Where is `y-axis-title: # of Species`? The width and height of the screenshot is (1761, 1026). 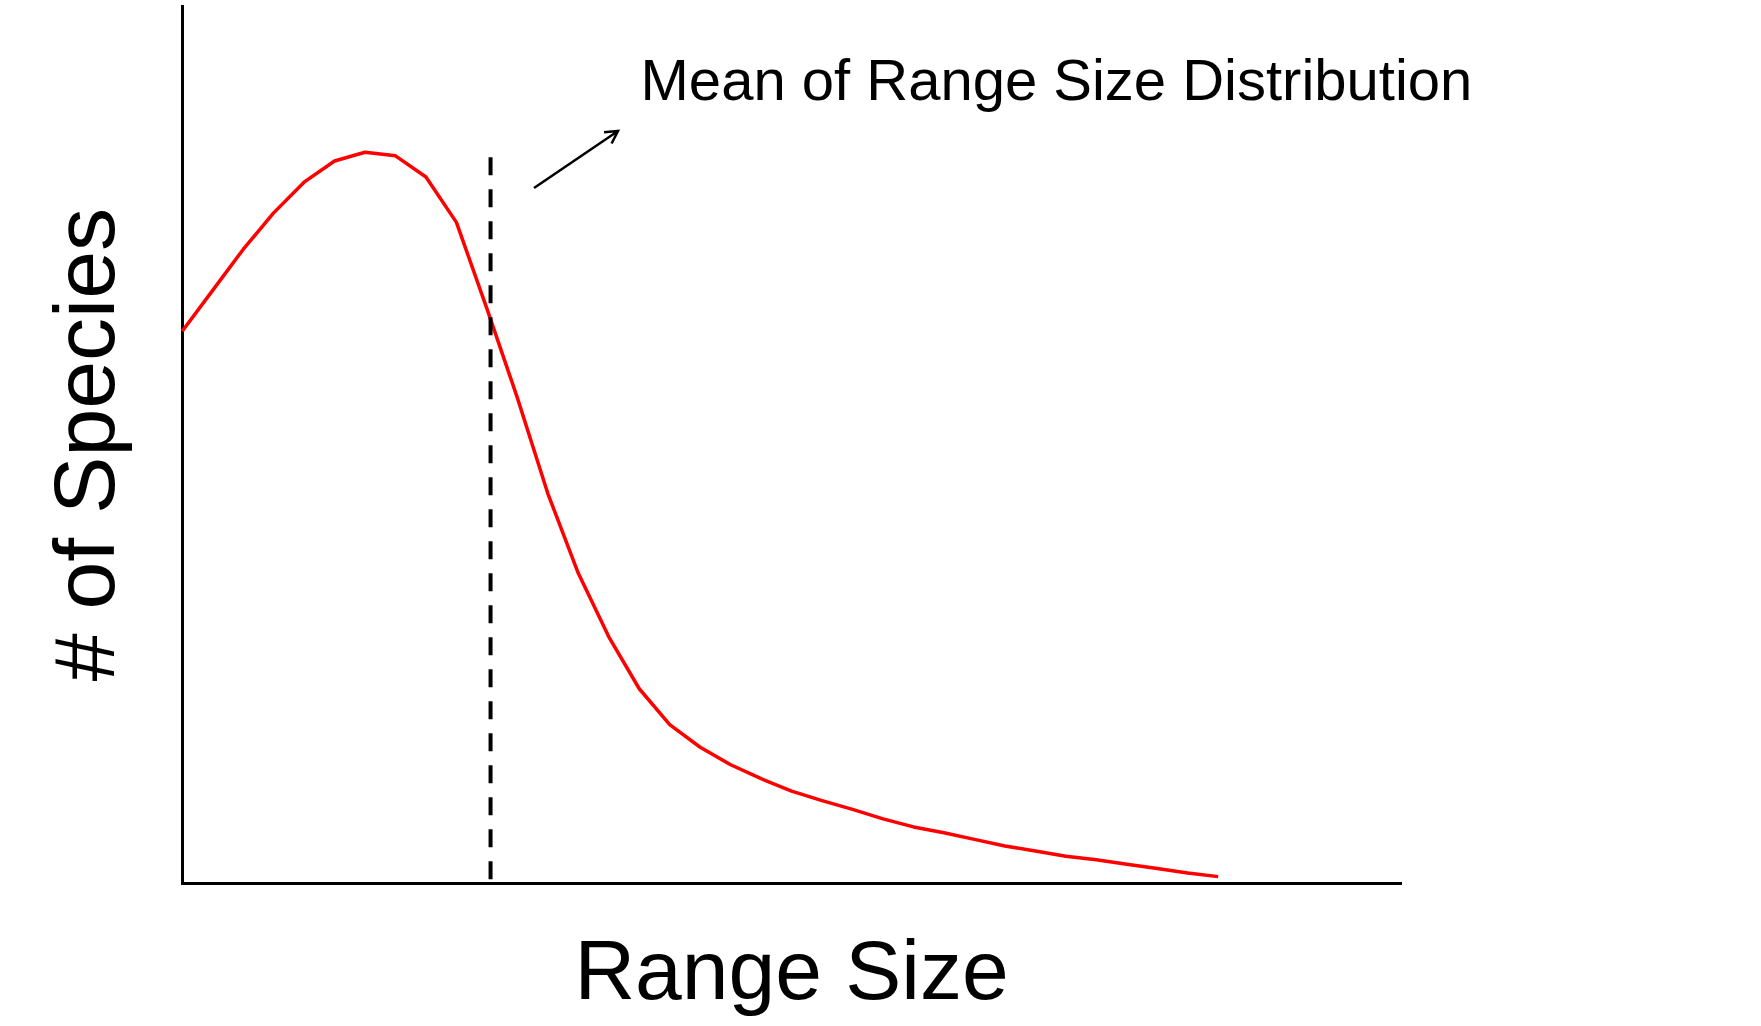
y-axis-title: # of Species is located at coordinates (84, 444).